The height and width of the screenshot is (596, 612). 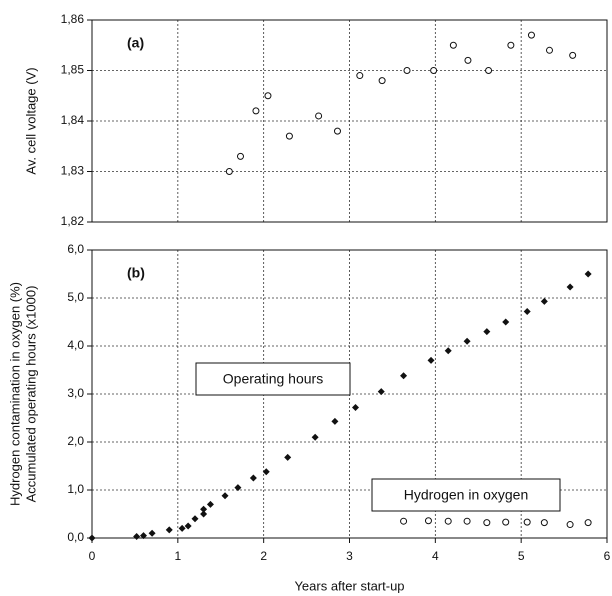 What do you see at coordinates (75, 249) in the screenshot?
I see `y-tick-label: 6,0` at bounding box center [75, 249].